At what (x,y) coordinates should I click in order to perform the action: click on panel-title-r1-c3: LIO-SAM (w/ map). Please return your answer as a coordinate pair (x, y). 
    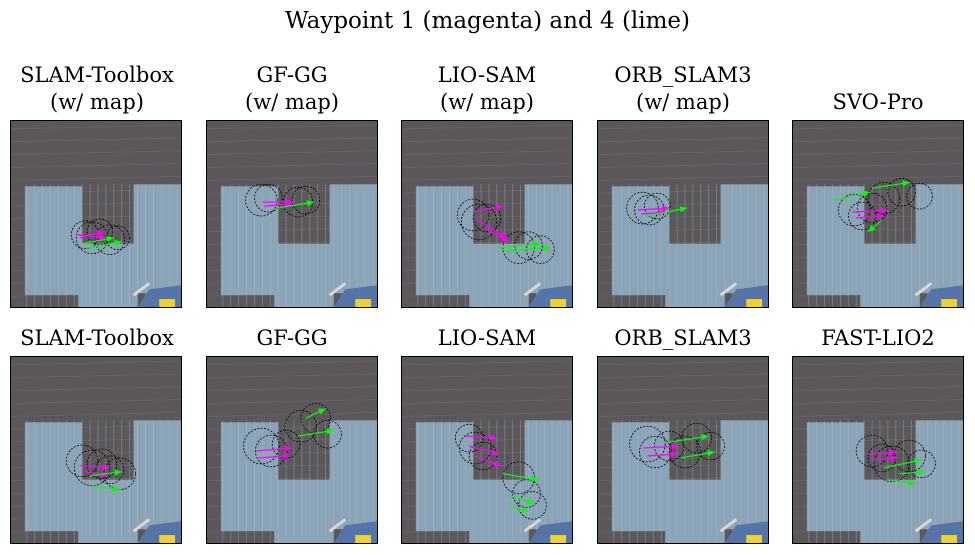
    Looking at the image, I should click on (487, 89).